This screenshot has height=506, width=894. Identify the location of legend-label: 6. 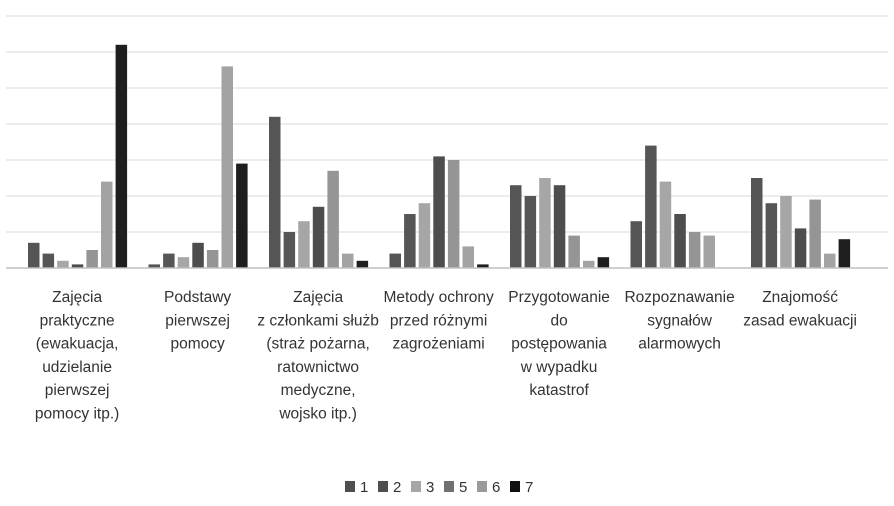
(496, 487).